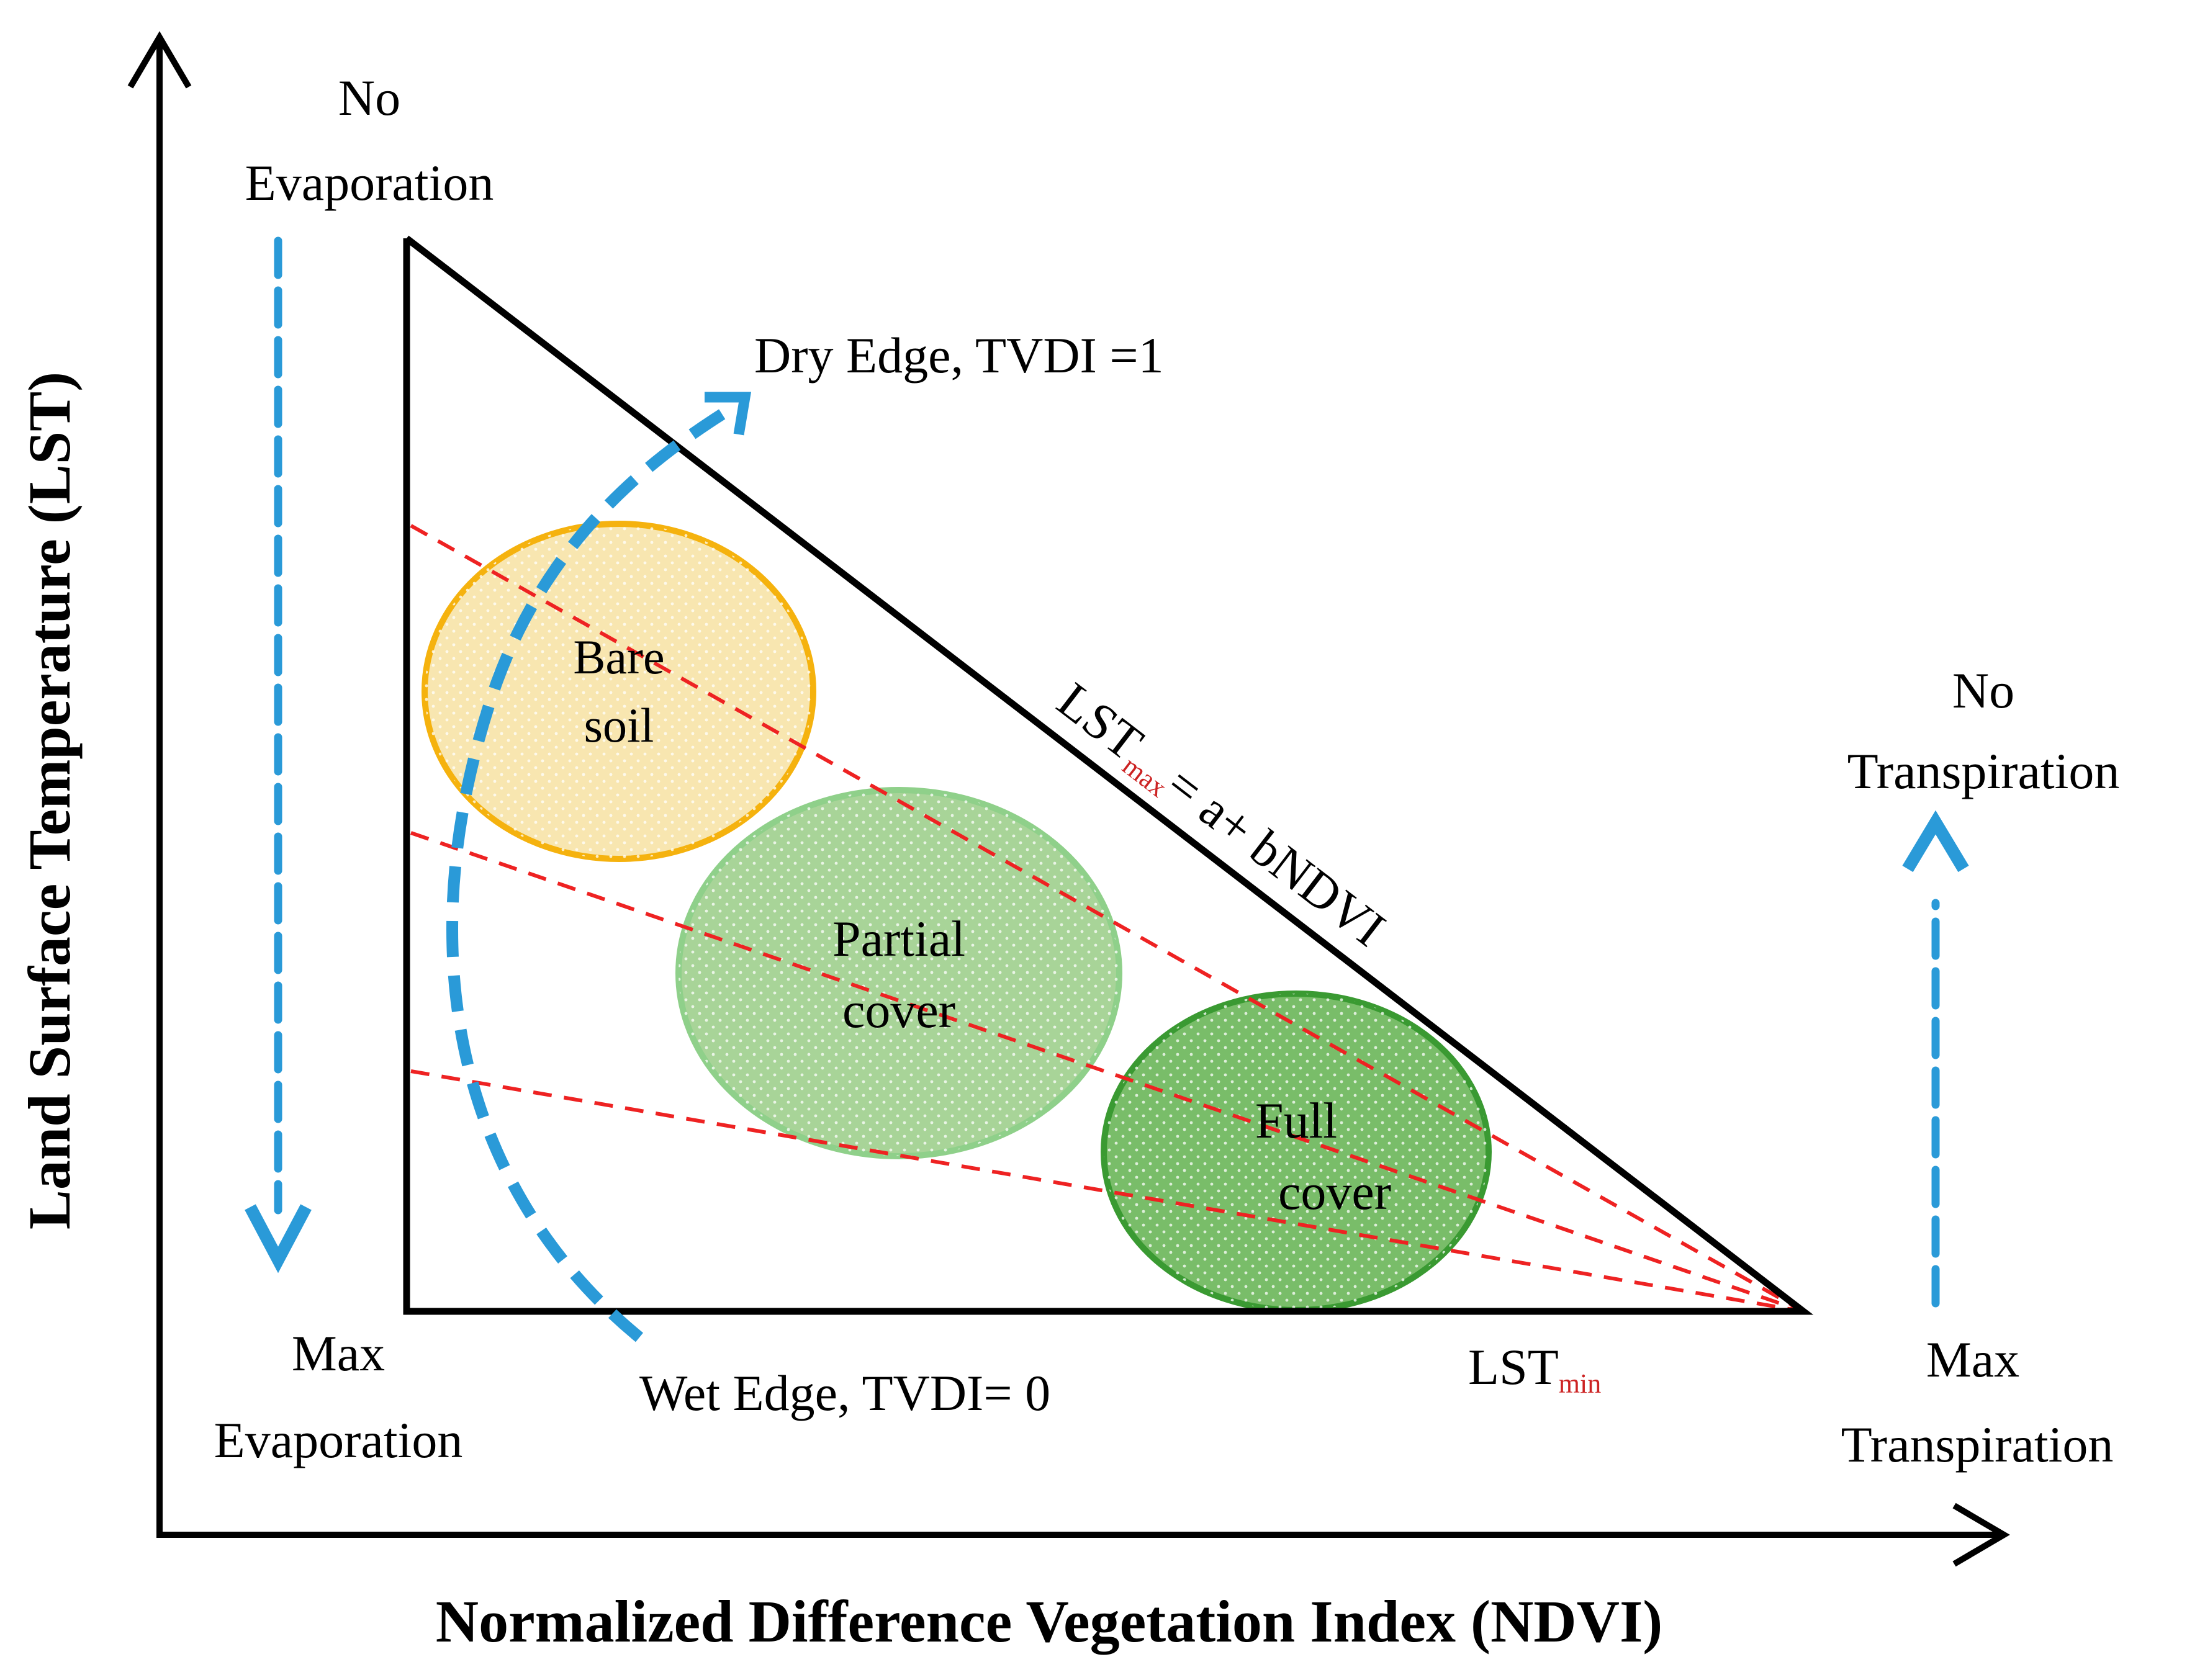  What do you see at coordinates (1983, 690) in the screenshot?
I see `no-transpiration-label-line1: No` at bounding box center [1983, 690].